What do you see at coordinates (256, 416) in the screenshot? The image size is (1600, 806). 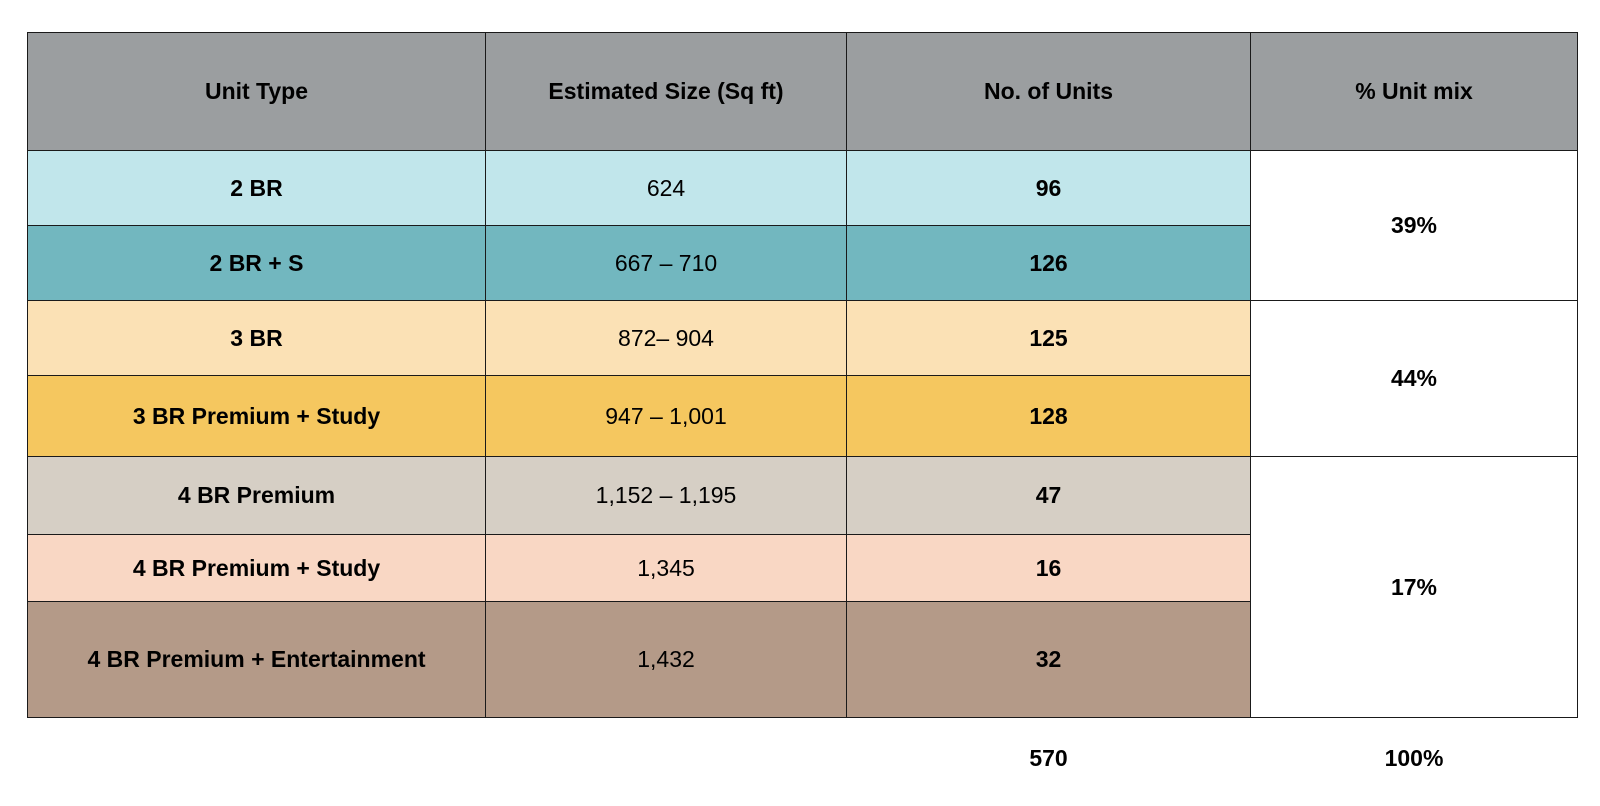 I see `cell-unit-type: 3 BR Premium + Study` at bounding box center [256, 416].